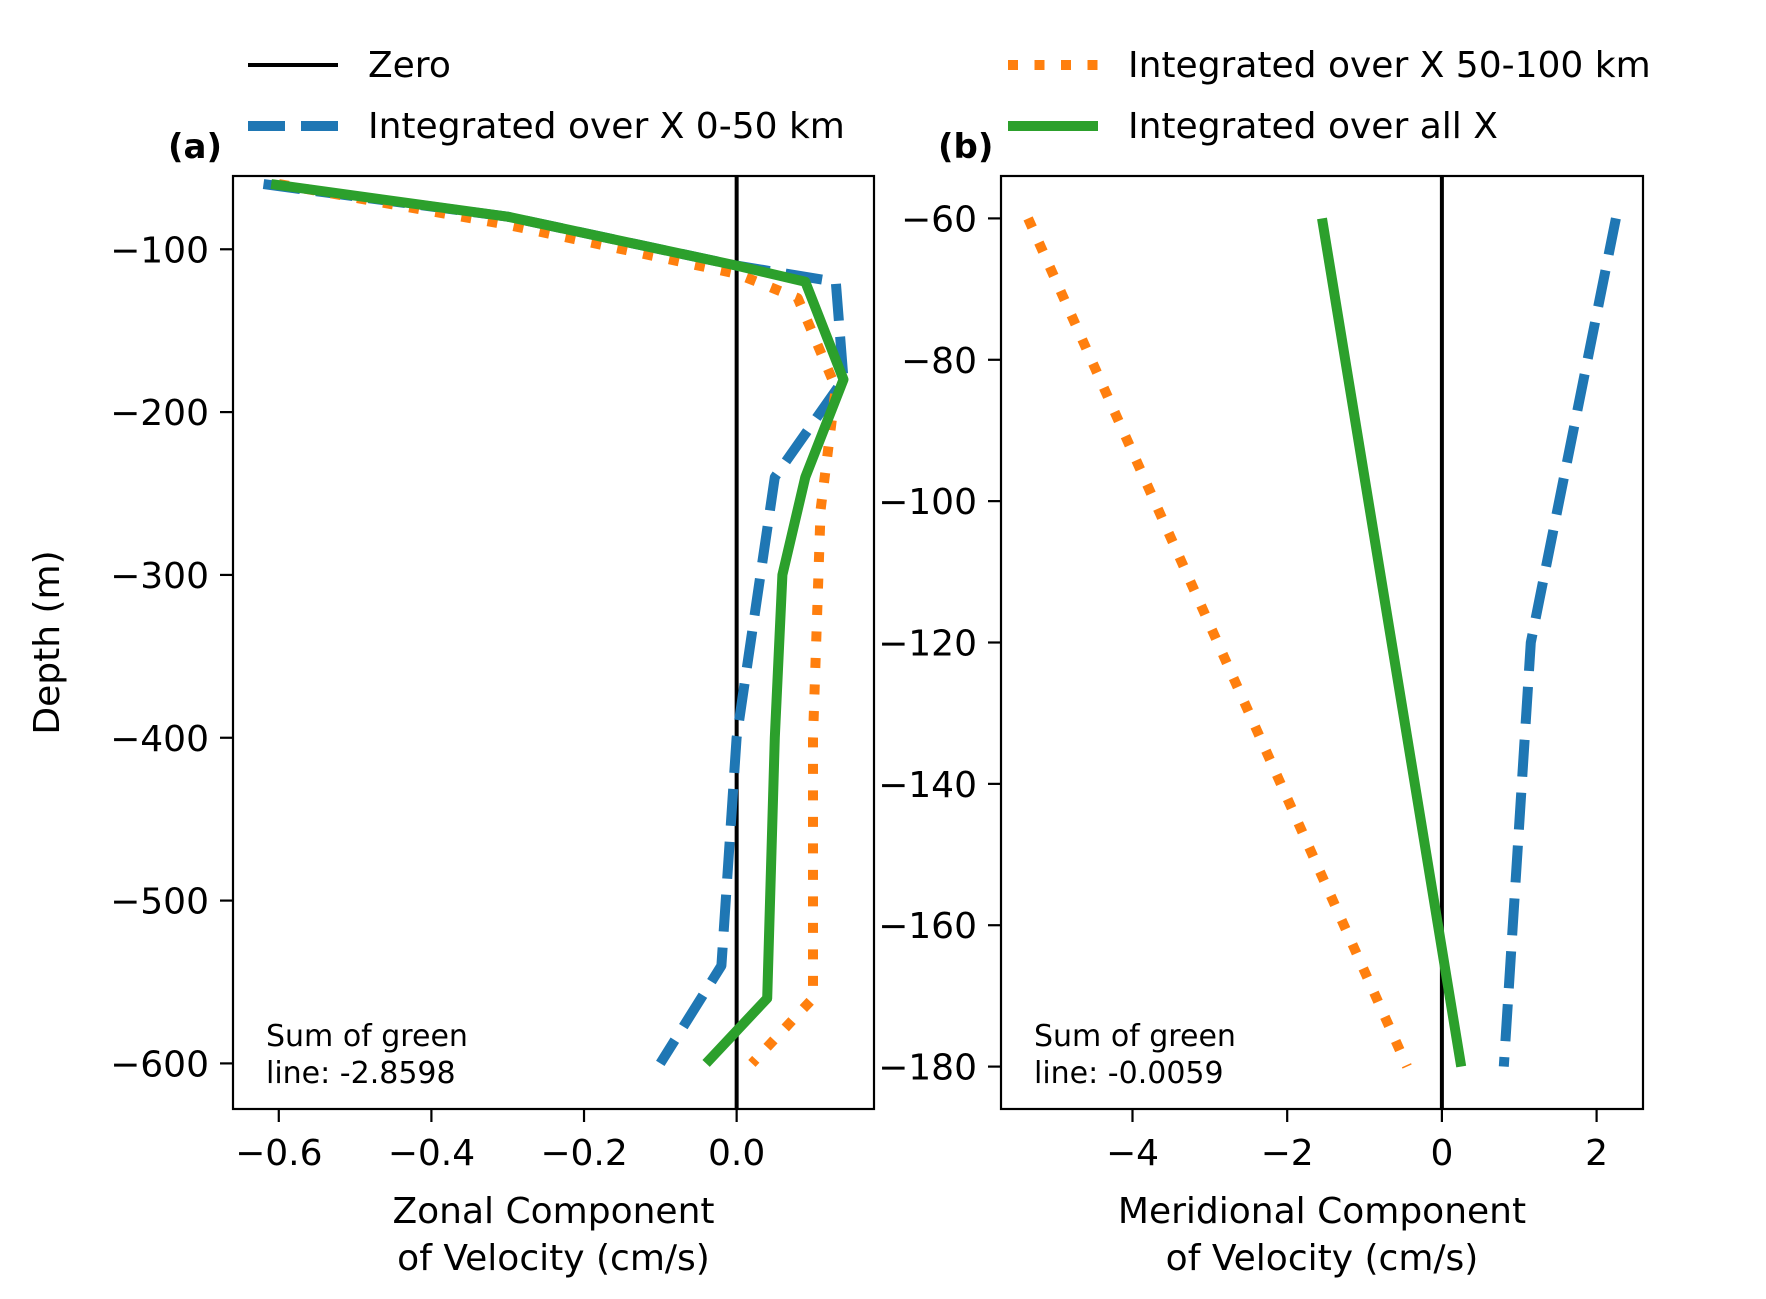 This screenshot has width=1766, height=1299. Describe the element at coordinates (47, 642) in the screenshot. I see `y-axis-label: Depth (m)` at that location.